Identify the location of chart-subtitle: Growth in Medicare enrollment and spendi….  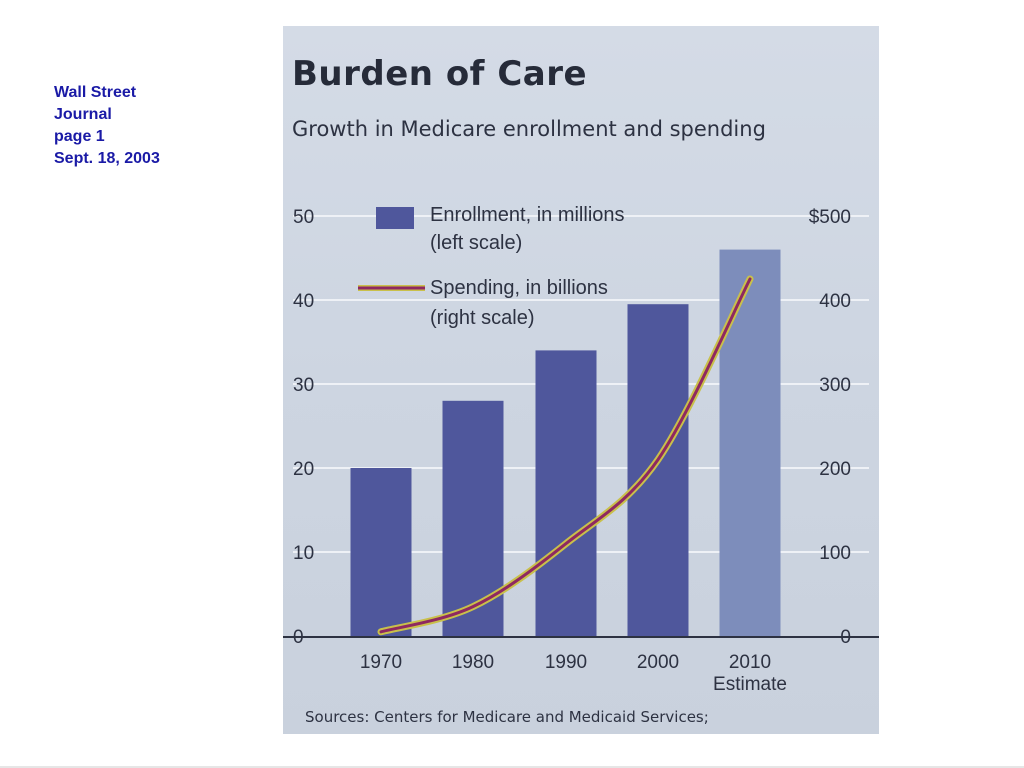
(529, 129).